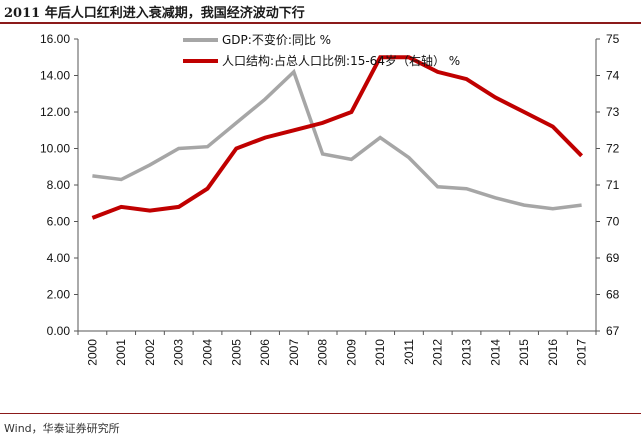 The width and height of the screenshot is (641, 440). What do you see at coordinates (613, 258) in the screenshot?
I see `right-tick-label: 69` at bounding box center [613, 258].